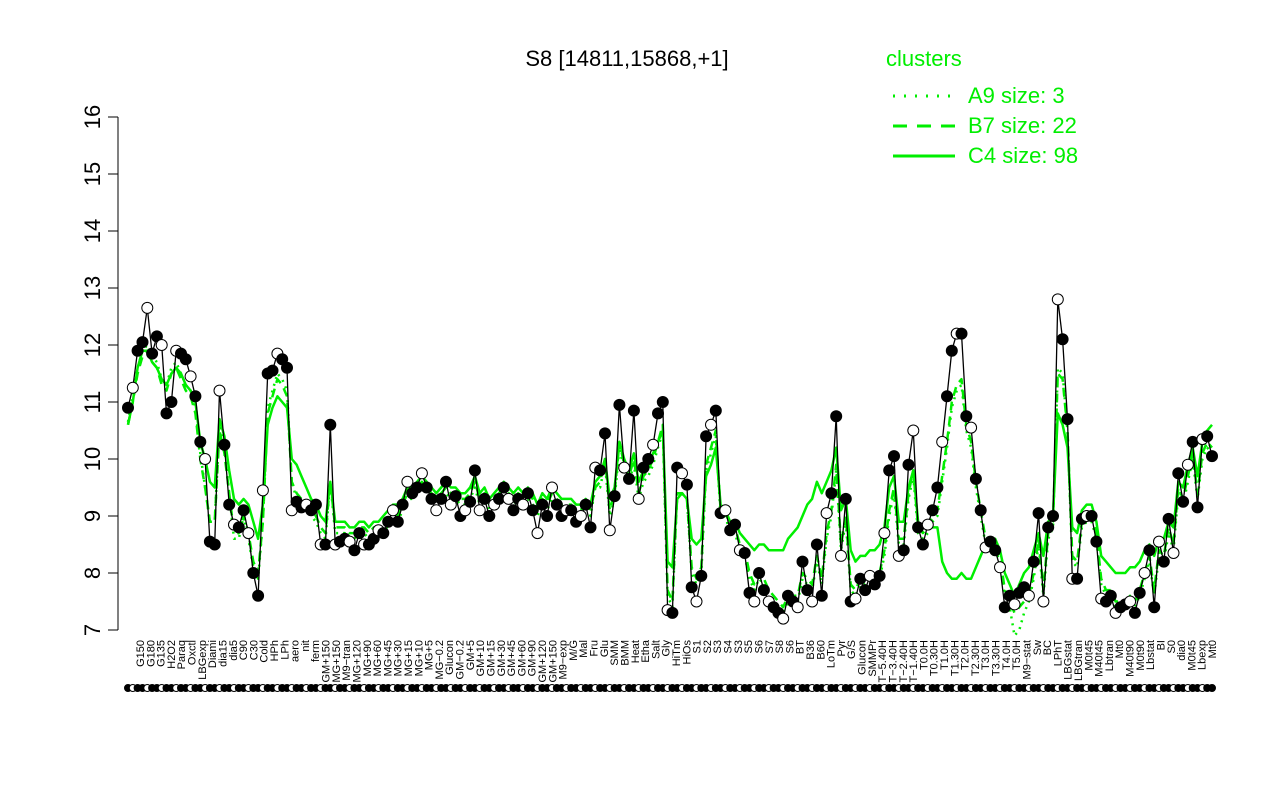 Image resolution: width=1280 pixels, height=800 pixels. What do you see at coordinates (275, 650) in the screenshot?
I see `x-tick-label: HPh` at bounding box center [275, 650].